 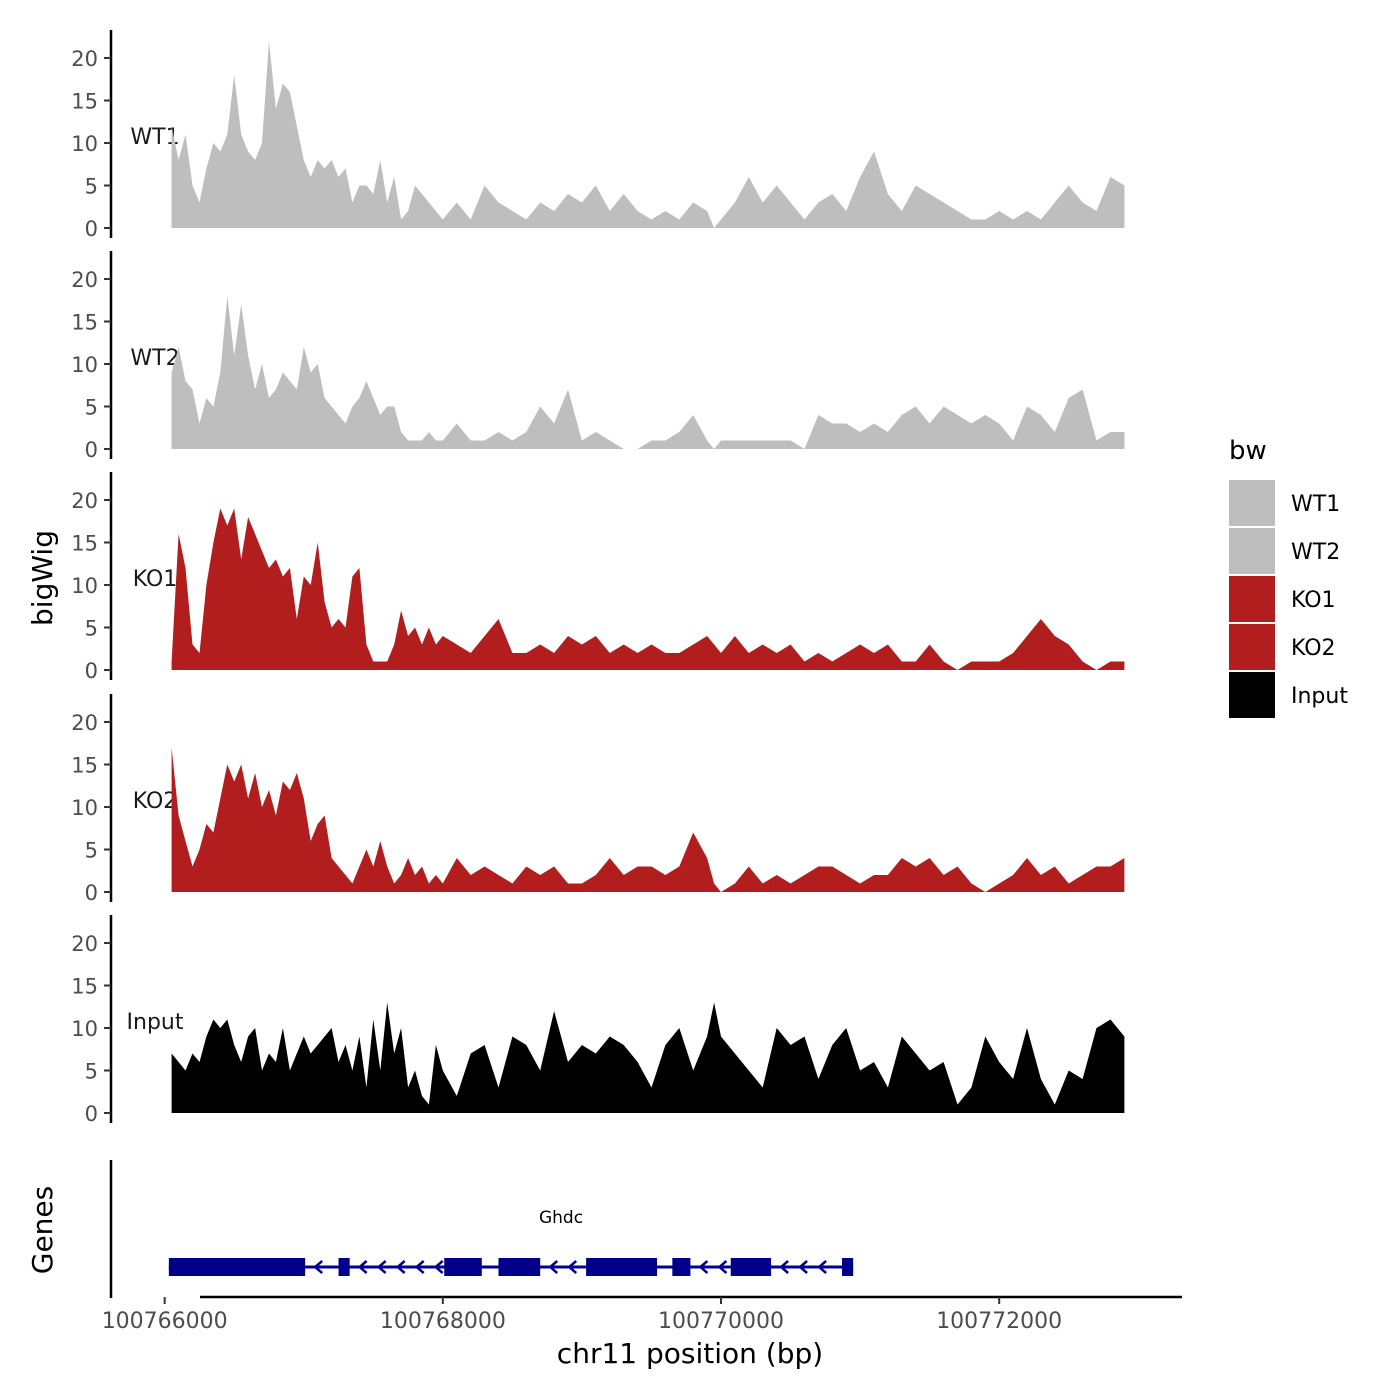 What do you see at coordinates (1315, 552) in the screenshot?
I see `legend-label-wt2: WT2` at bounding box center [1315, 552].